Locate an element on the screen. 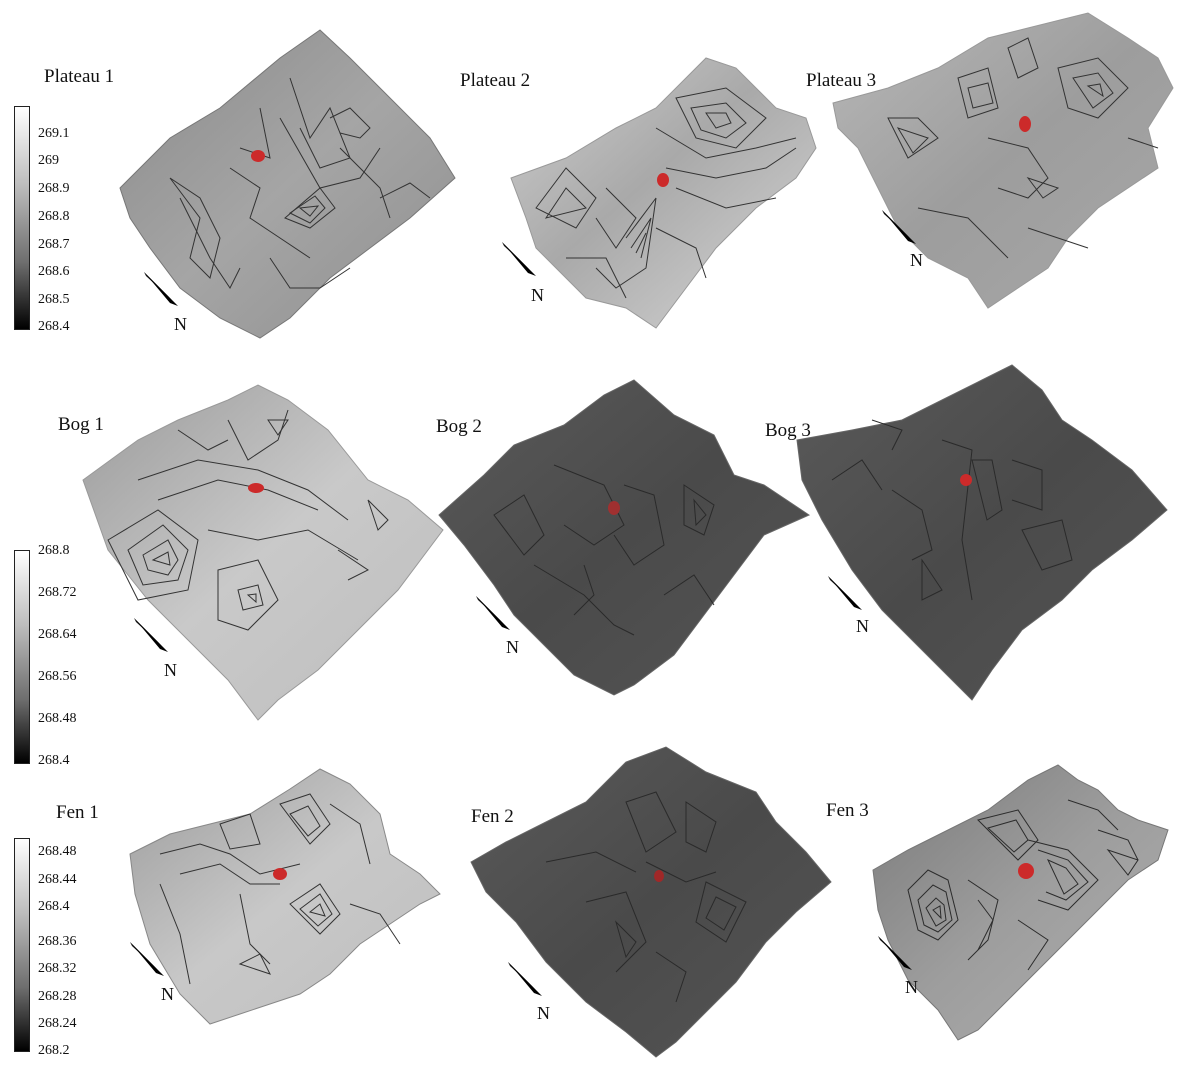 Image resolution: width=1191 pixels, height=1065 pixels. colorbar-plateau-tick: 268.7 is located at coordinates (54, 244).